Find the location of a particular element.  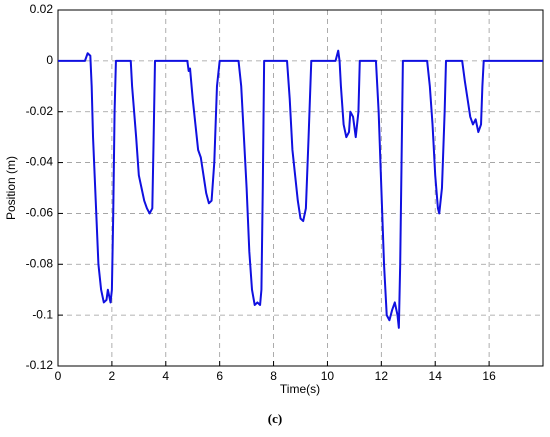

y-tick-label: -0.06 is located at coordinates (40, 213).